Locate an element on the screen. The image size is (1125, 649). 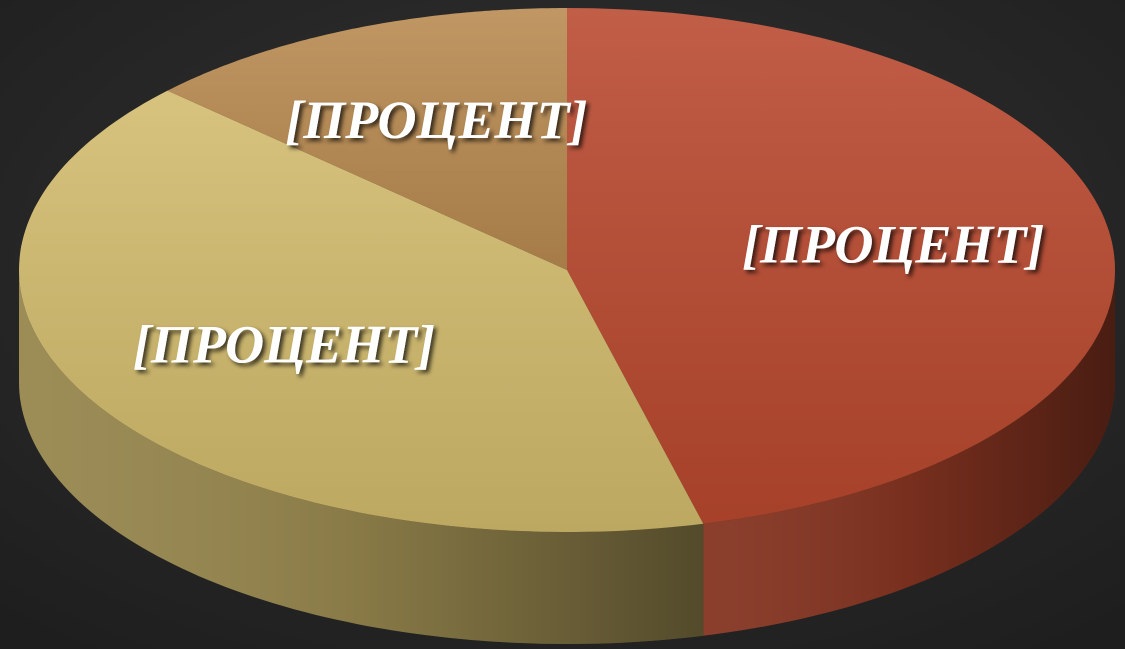
slice-shine is located at coordinates (367, 139).